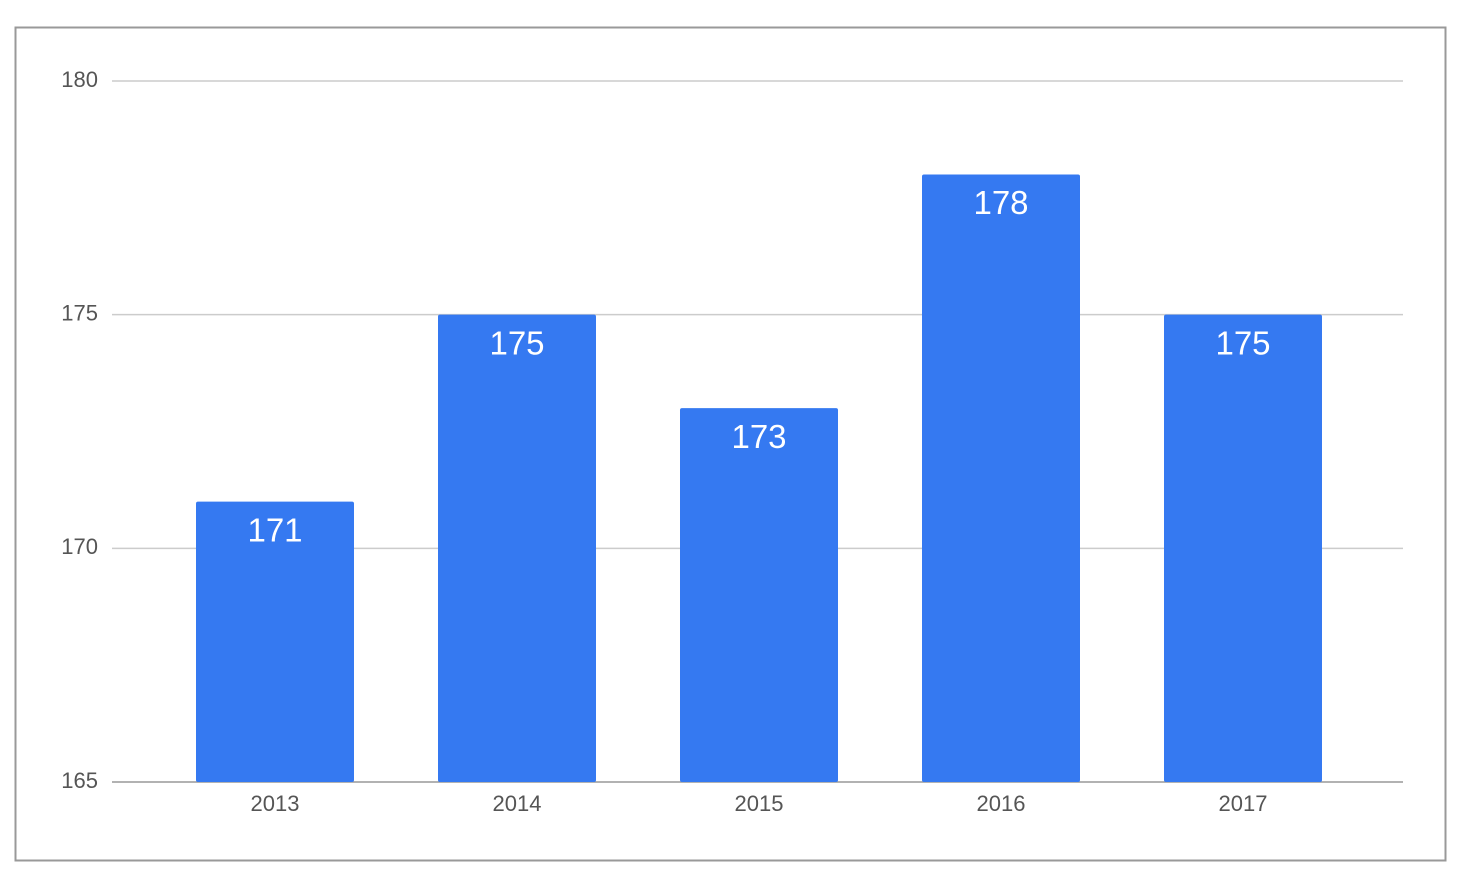 The image size is (1468, 878). What do you see at coordinates (79, 79) in the screenshot?
I see `y-tick-label: 180` at bounding box center [79, 79].